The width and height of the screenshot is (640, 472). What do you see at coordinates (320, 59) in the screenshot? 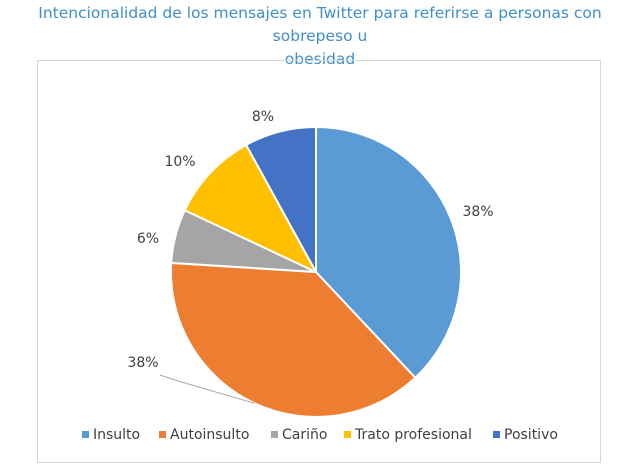
I see `chart-title-line-2: obesidad` at bounding box center [320, 59].